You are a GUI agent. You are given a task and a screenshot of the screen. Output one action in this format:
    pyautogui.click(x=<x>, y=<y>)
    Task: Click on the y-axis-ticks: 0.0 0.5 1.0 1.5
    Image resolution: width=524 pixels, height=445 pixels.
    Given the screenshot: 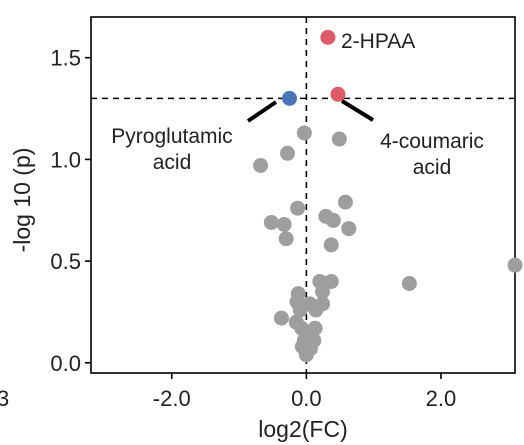 What is the action you would take?
    pyautogui.click(x=70, y=211)
    